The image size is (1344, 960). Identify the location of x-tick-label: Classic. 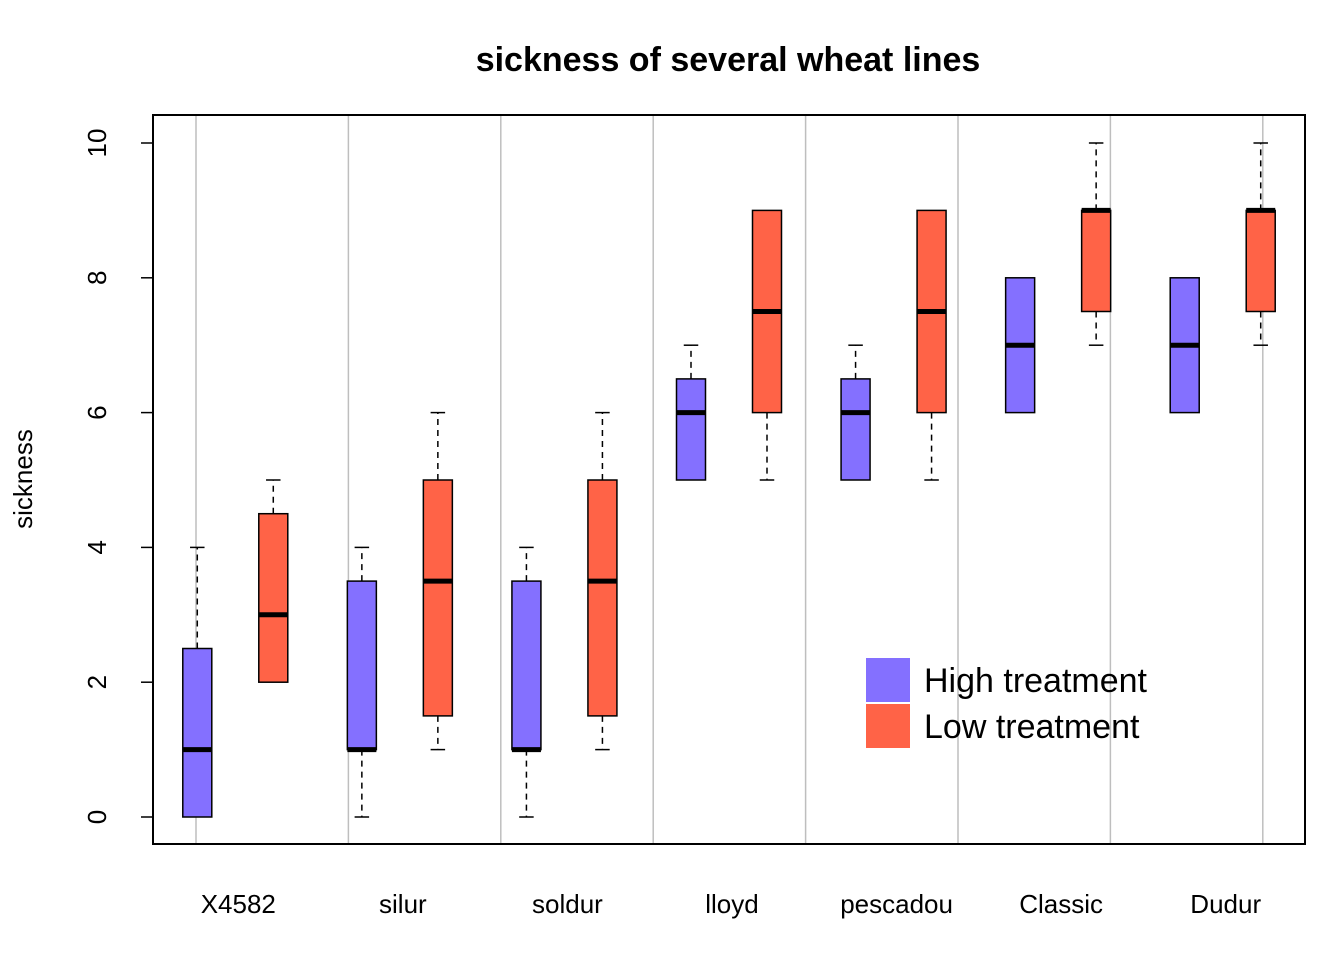
(1061, 904).